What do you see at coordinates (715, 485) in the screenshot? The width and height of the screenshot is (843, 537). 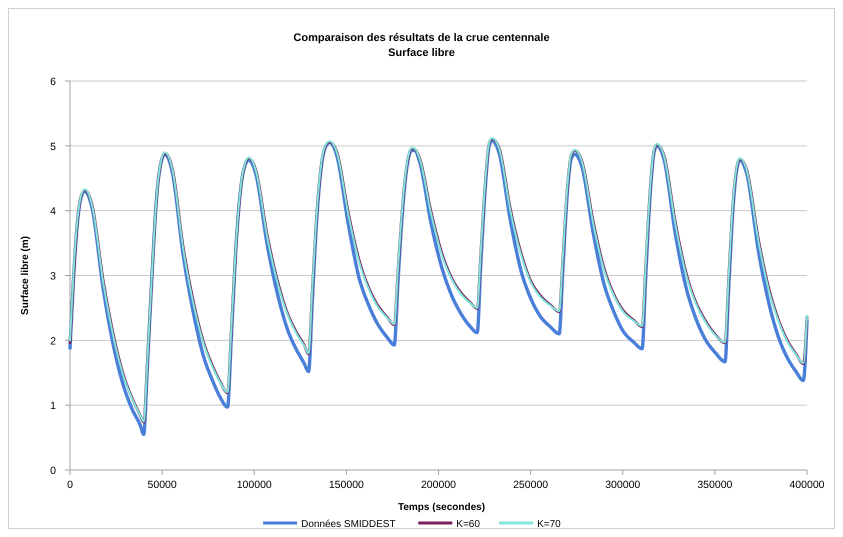 I see `x-tick-label: 350000` at bounding box center [715, 485].